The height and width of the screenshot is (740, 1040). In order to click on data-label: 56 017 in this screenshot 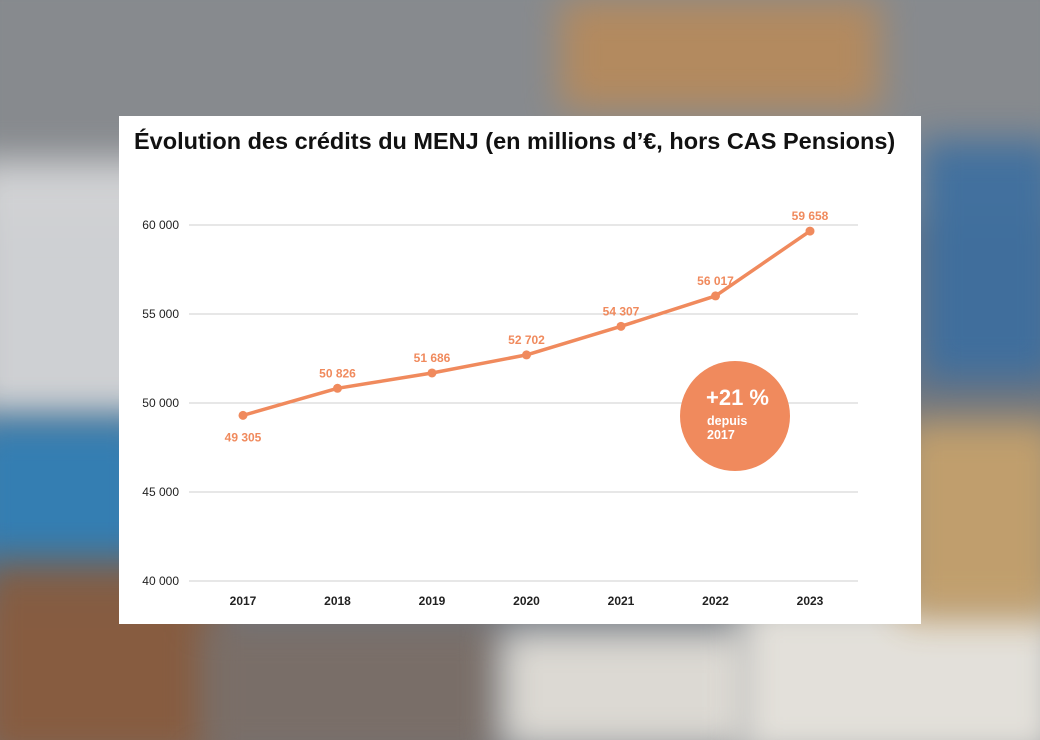, I will do `click(715, 281)`.